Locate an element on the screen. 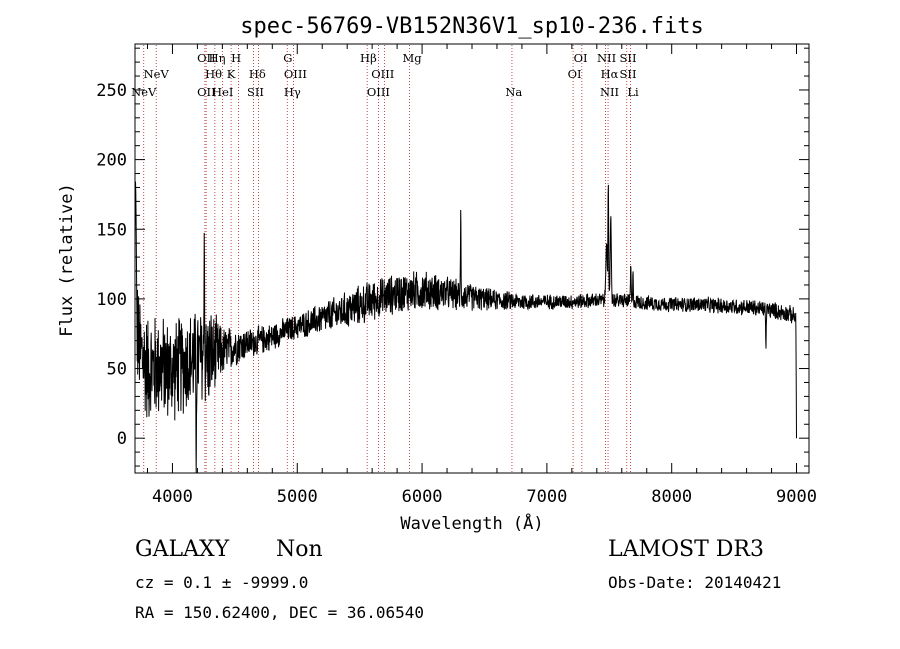 This screenshot has height=649, width=900. line-label: Hγ is located at coordinates (292, 92).